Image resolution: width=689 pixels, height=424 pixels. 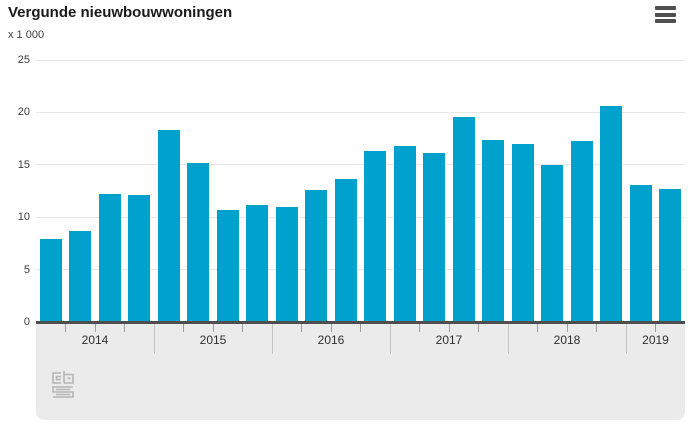 What do you see at coordinates (80, 276) in the screenshot?
I see `bar-2014-q2` at bounding box center [80, 276].